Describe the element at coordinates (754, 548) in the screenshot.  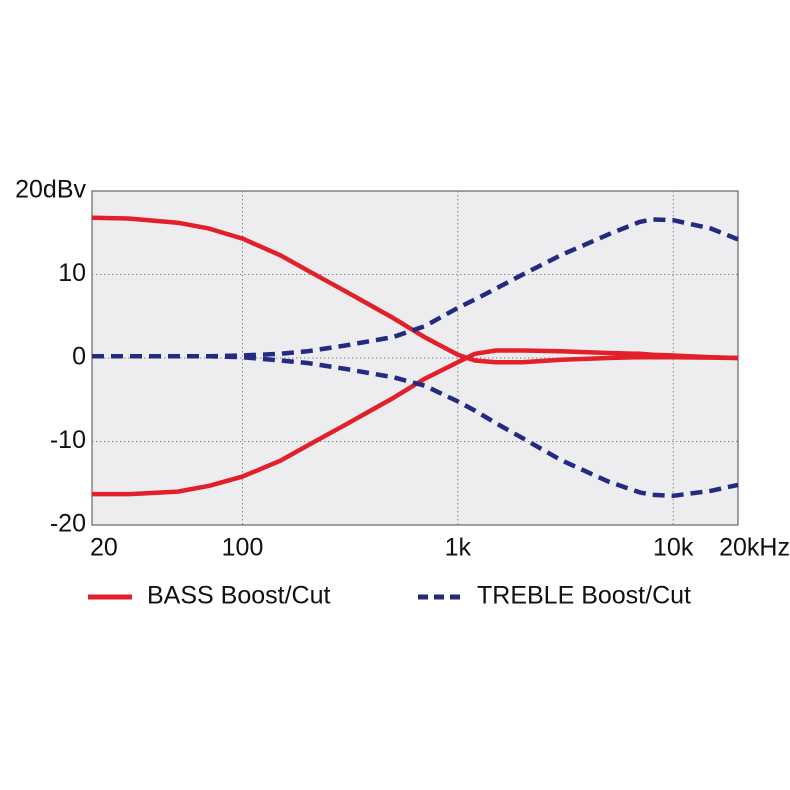
I see `x-tick-label: 20kHz` at that location.